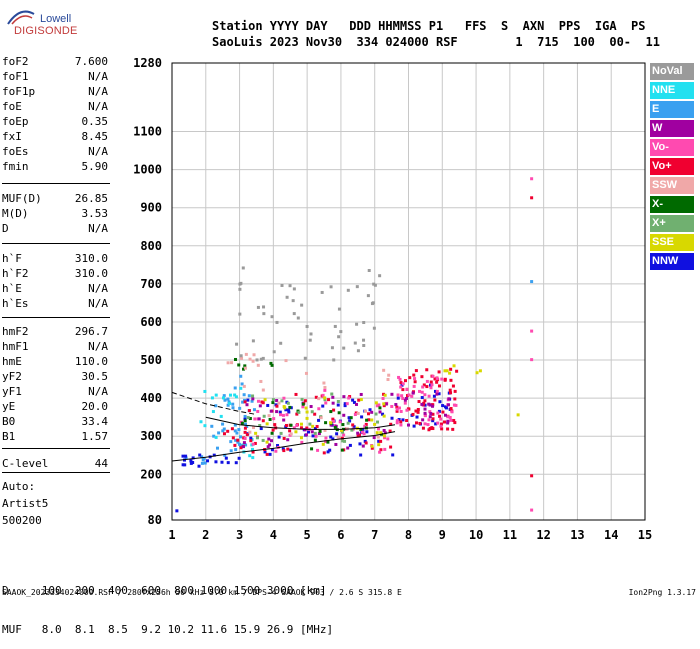 This screenshot has height=649, width=700. What do you see at coordinates (151, 360) in the screenshot?
I see `y-tick-label: 500` at bounding box center [151, 360].